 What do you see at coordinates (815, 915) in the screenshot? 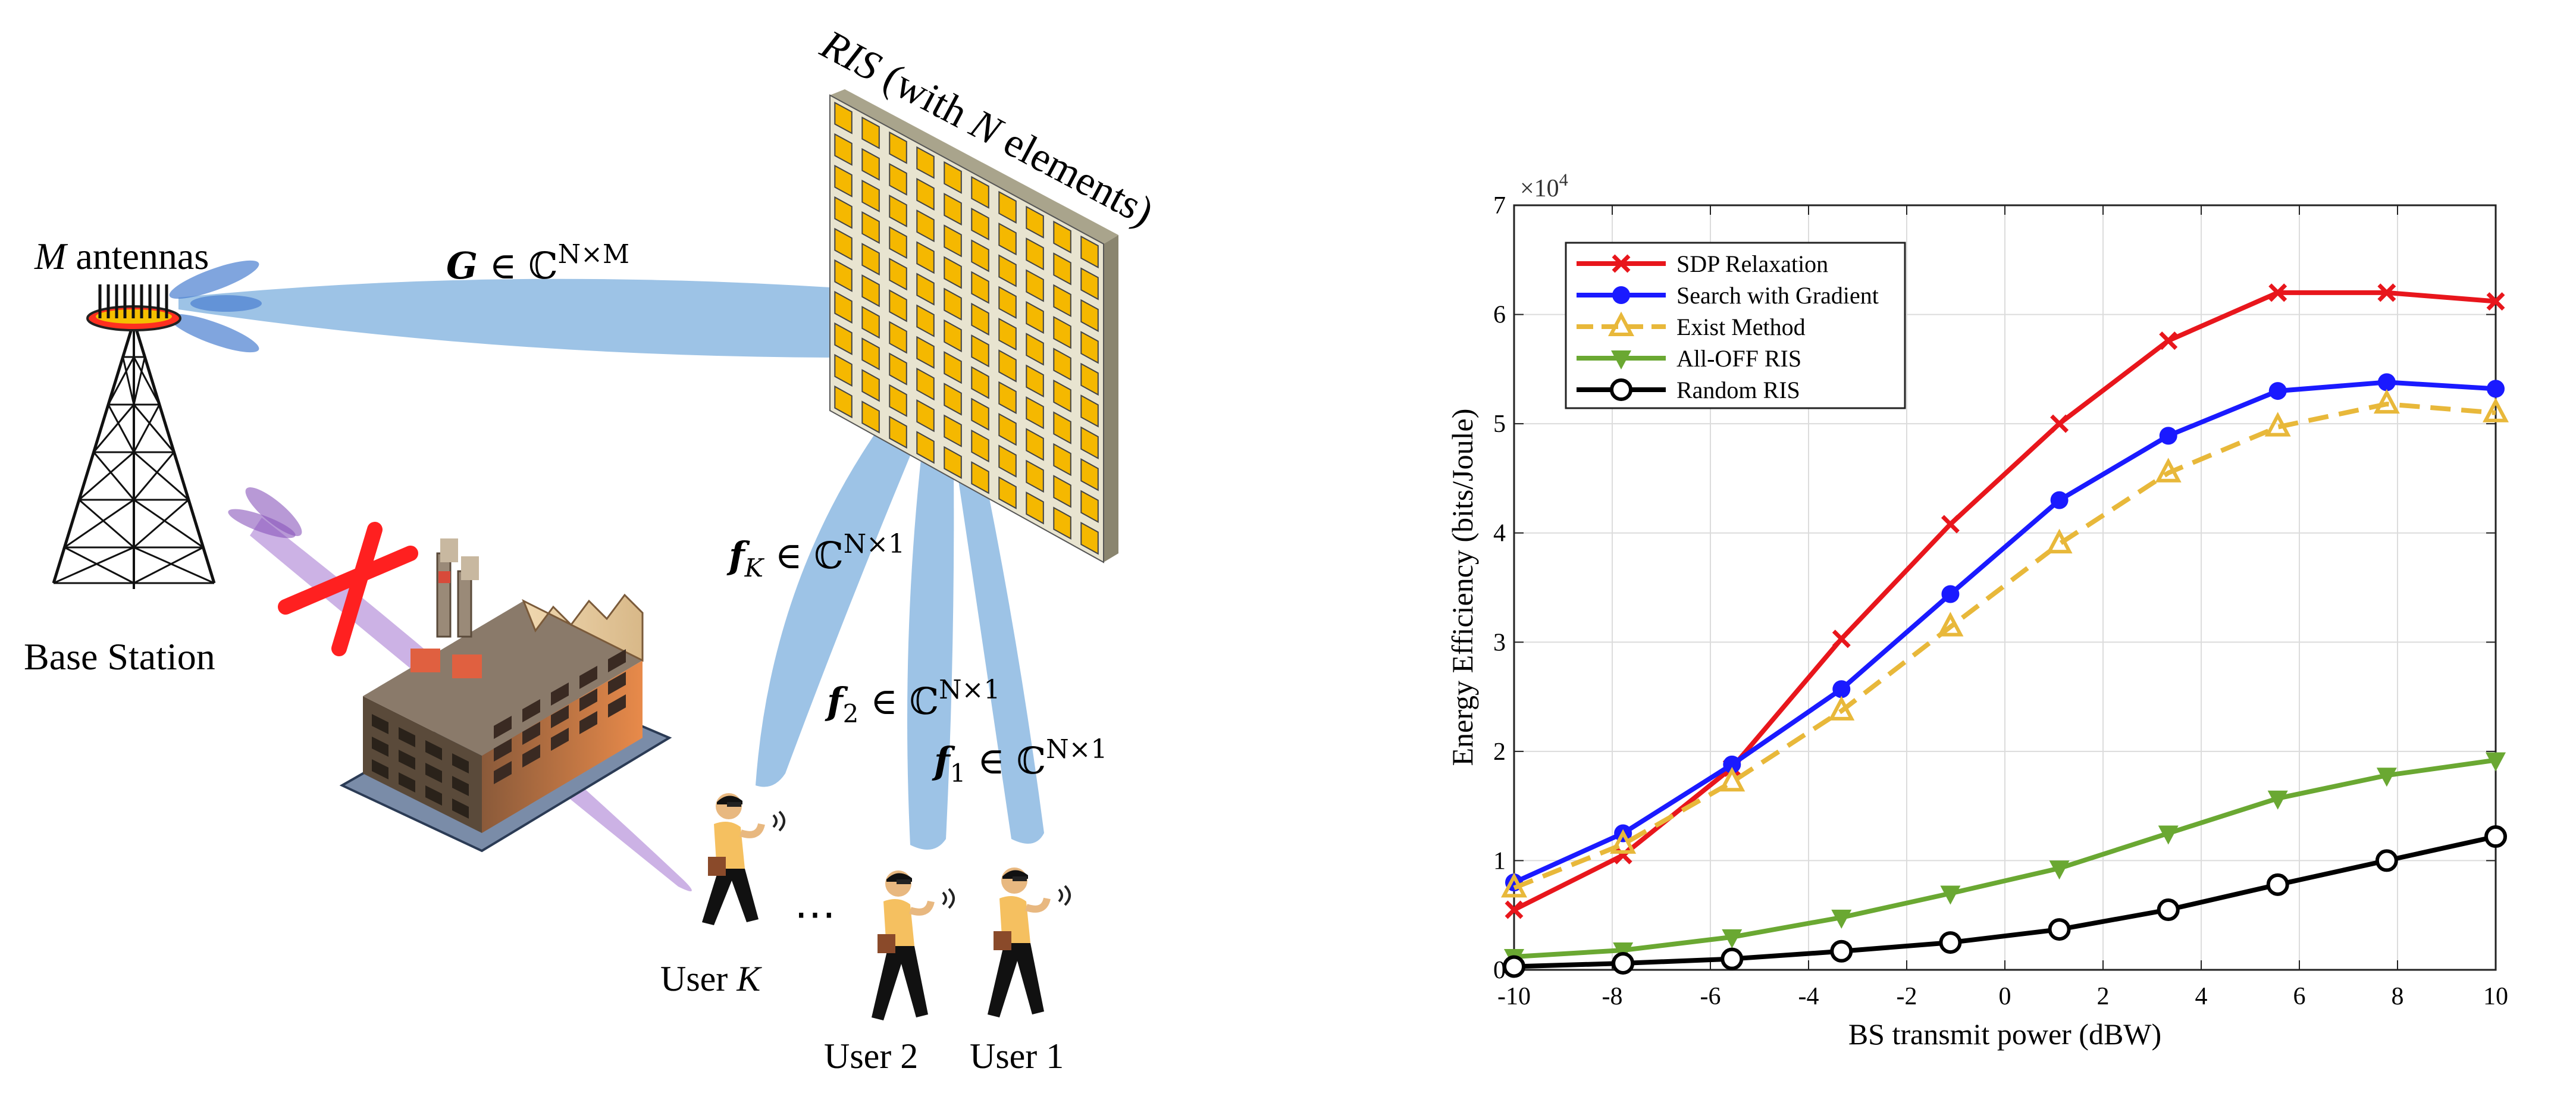
I see `user-dots: ⋯` at bounding box center [815, 915].